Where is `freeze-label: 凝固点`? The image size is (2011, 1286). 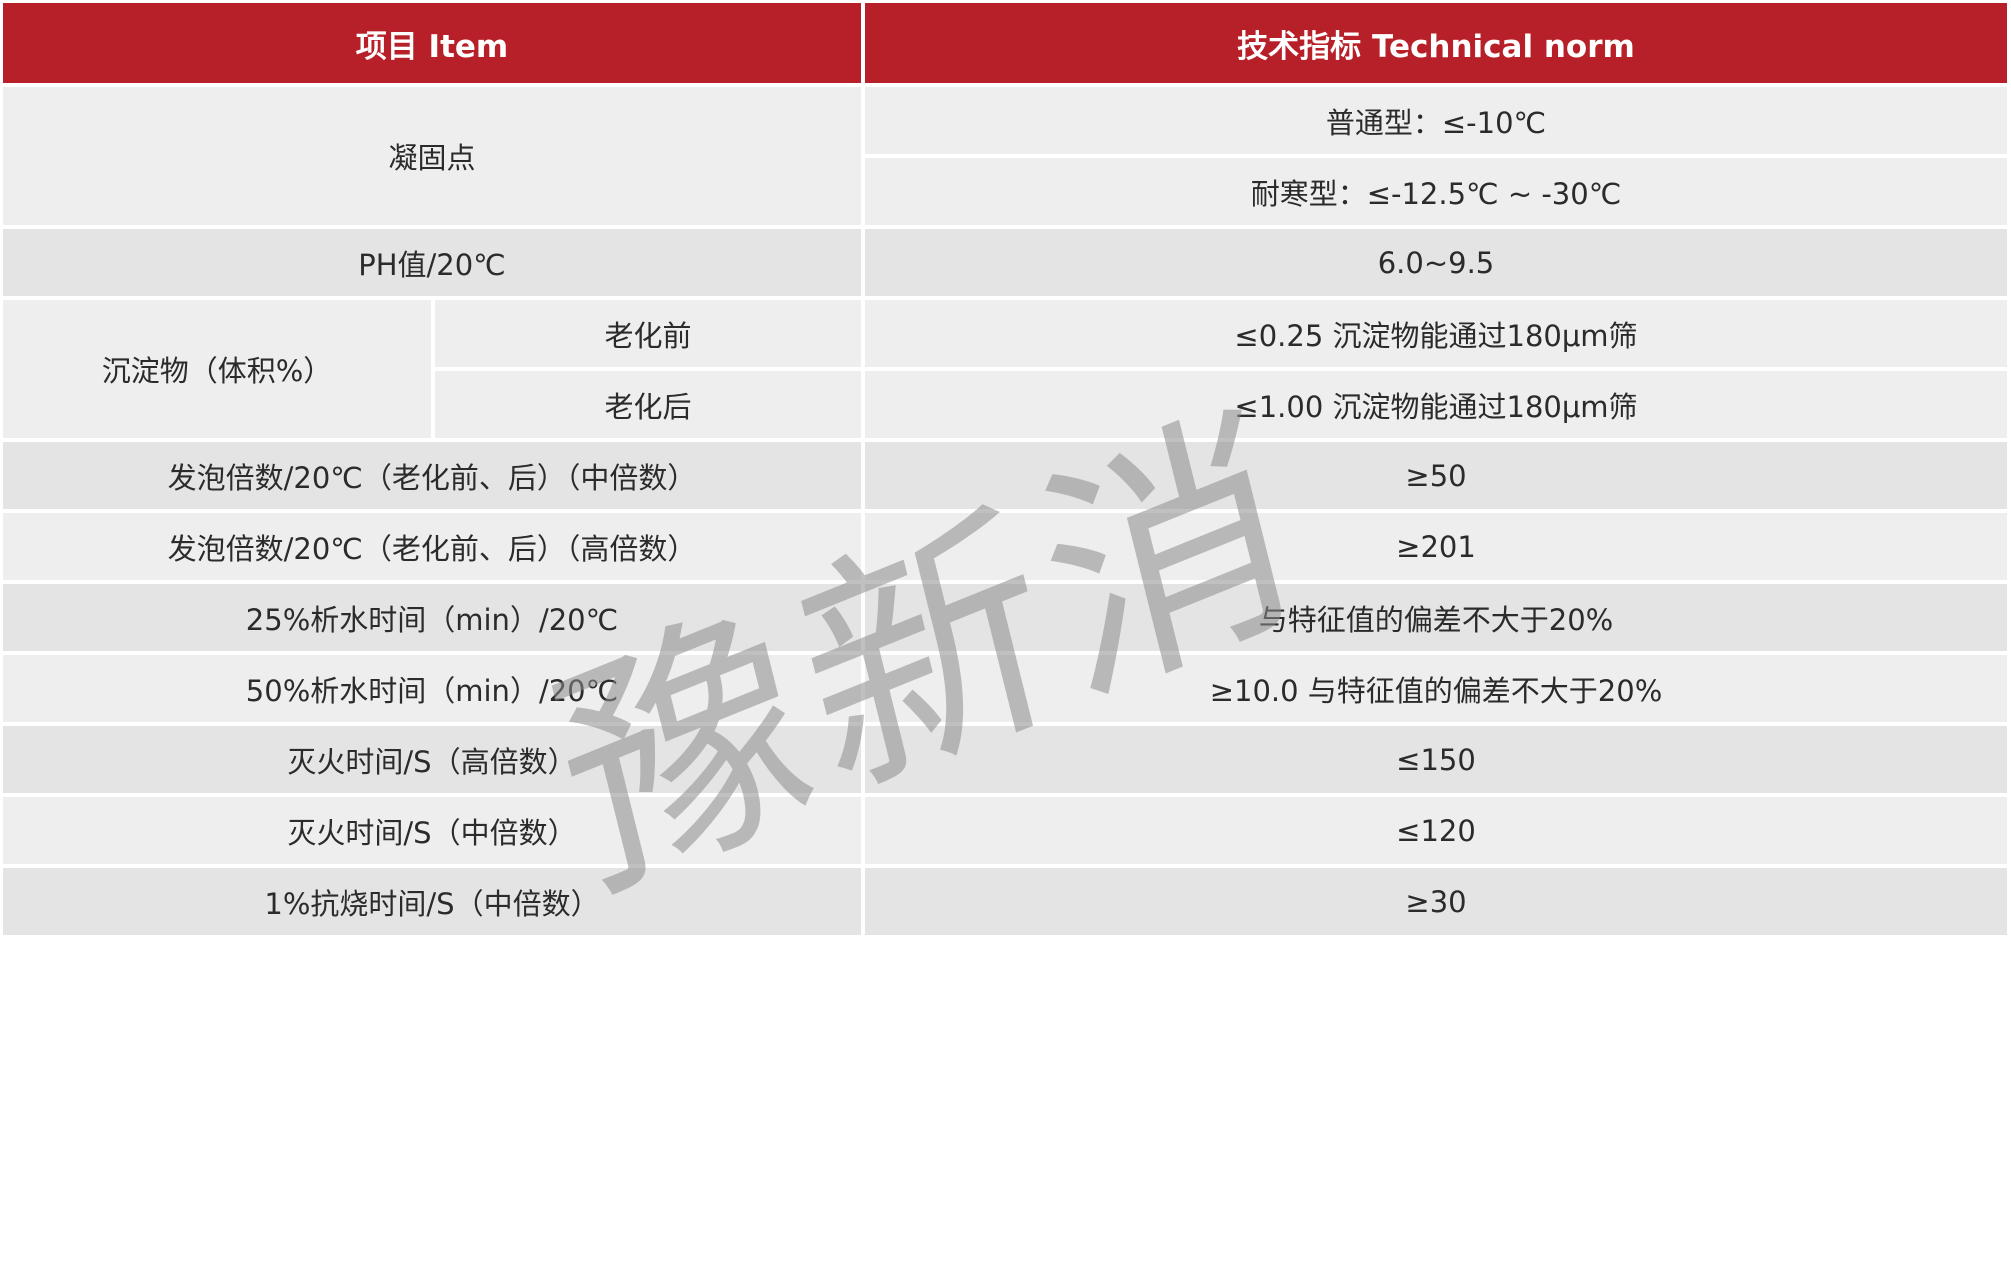
freeze-label: 凝固点 is located at coordinates (432, 156).